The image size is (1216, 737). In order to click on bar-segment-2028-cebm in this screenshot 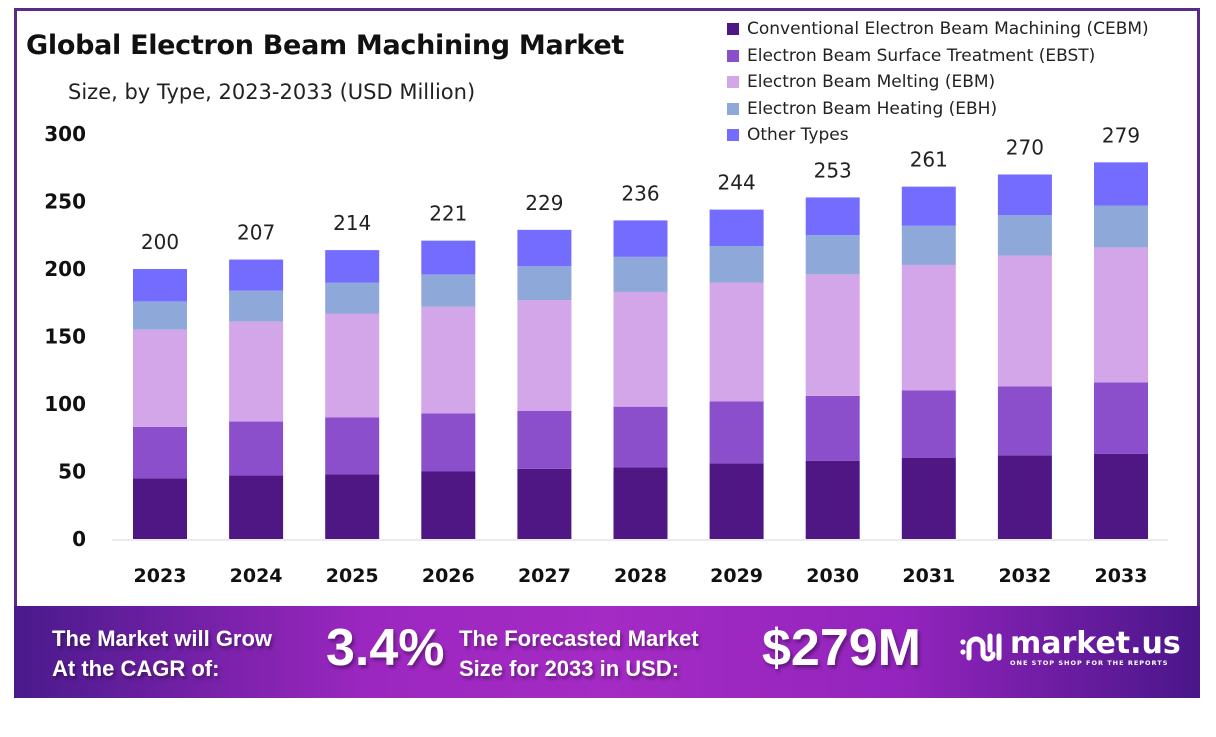, I will do `click(640, 503)`.